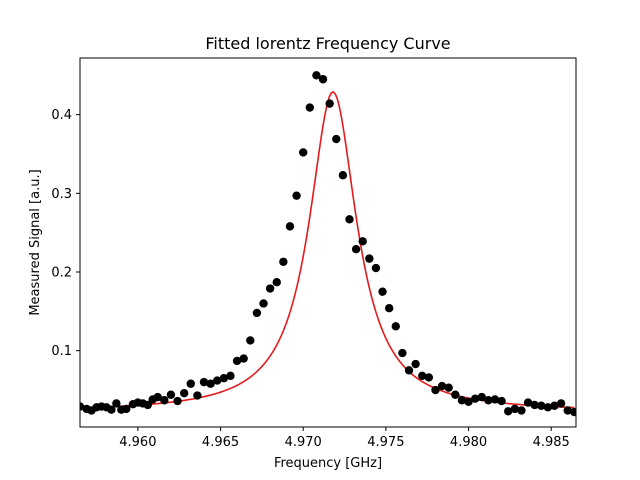  Describe the element at coordinates (303, 442) in the screenshot. I see `x-tick-label: 4.970` at that location.